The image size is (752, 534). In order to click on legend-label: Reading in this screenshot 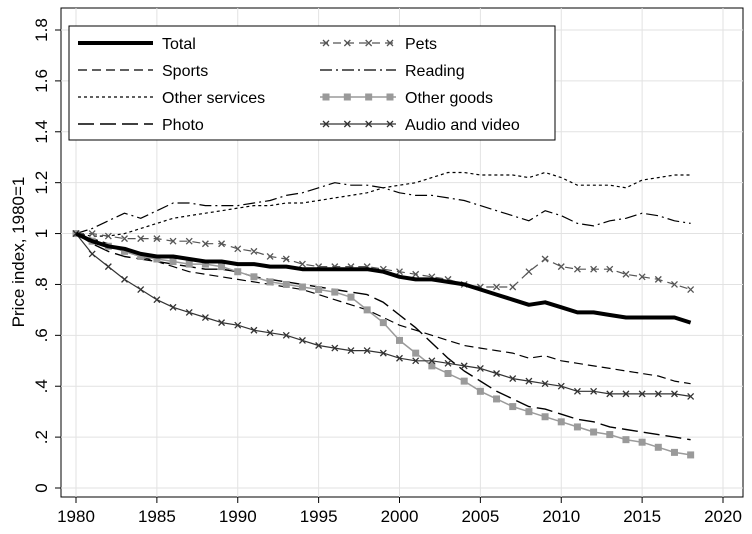, I will do `click(435, 71)`.